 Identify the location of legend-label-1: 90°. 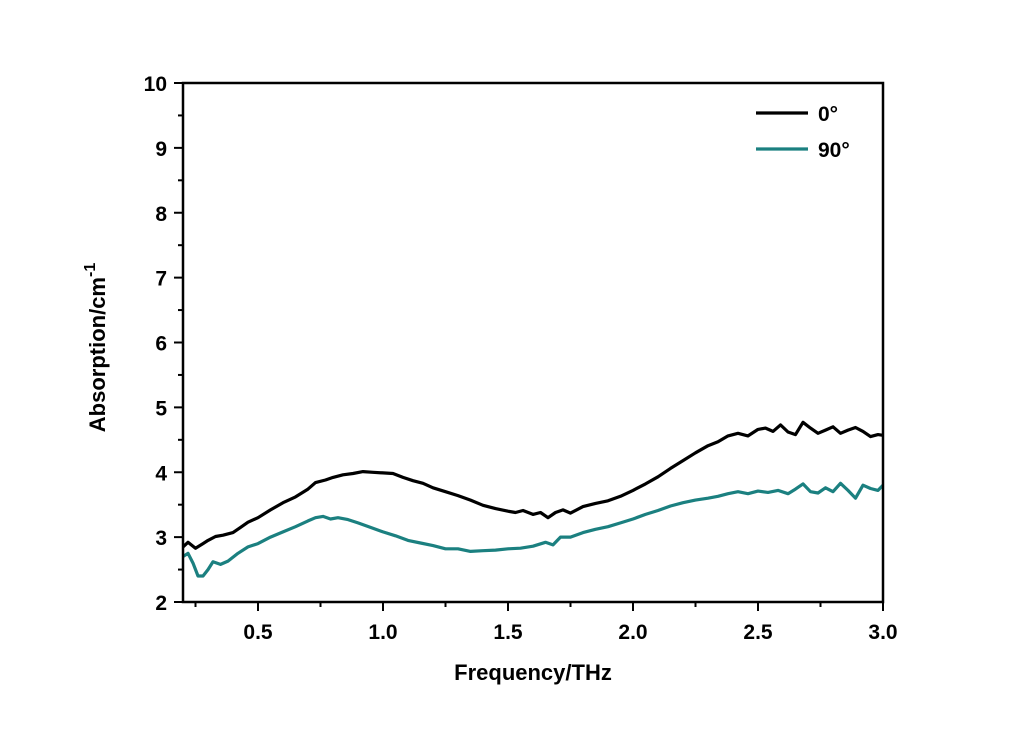
(834, 150).